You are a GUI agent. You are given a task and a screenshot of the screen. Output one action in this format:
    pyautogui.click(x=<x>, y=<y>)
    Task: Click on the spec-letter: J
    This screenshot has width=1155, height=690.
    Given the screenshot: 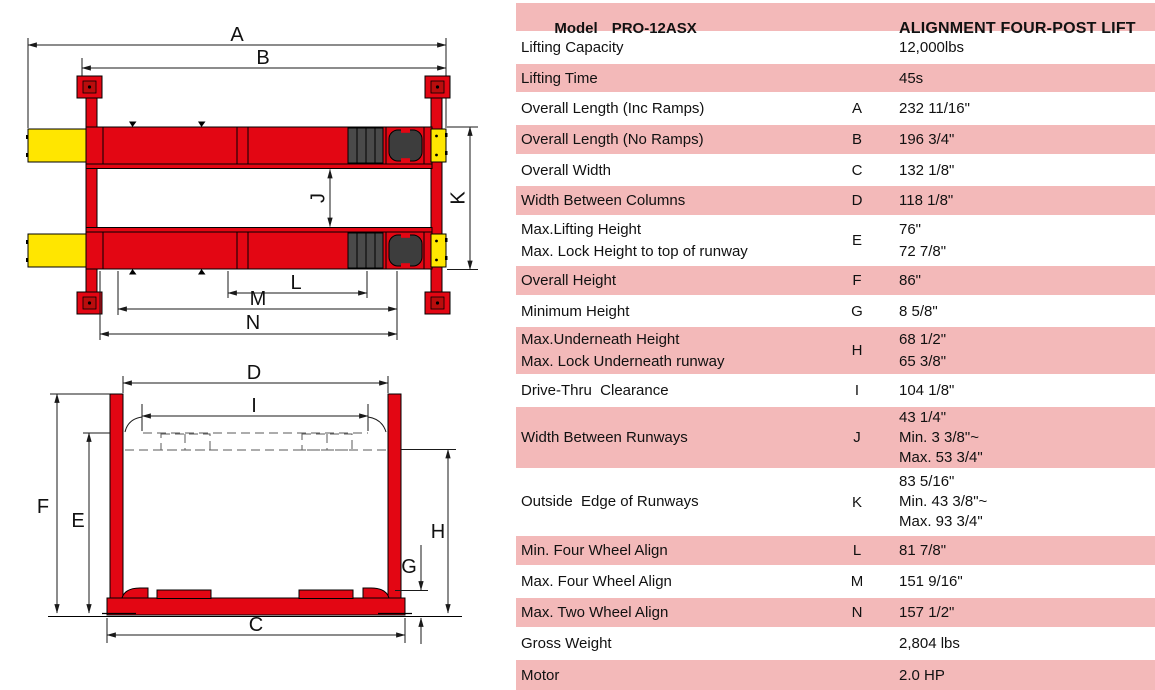 What is the action you would take?
    pyautogui.click(x=857, y=437)
    